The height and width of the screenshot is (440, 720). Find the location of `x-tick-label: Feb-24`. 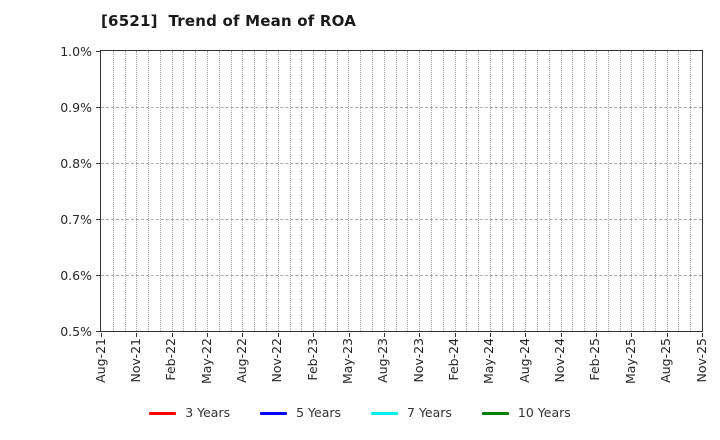

x-tick-label: Feb-24 is located at coordinates (453, 359).